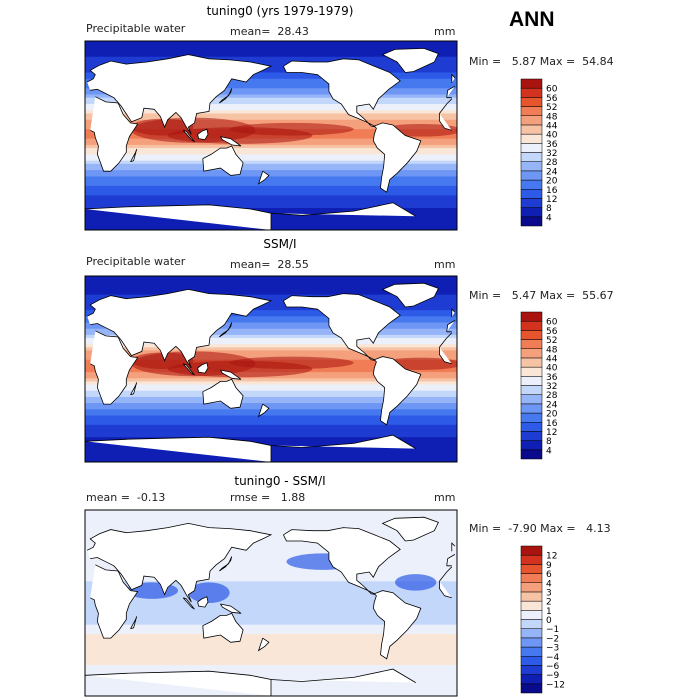 Image resolution: width=700 pixels, height=700 pixels. I want to click on units-label-diff: mm, so click(445, 497).